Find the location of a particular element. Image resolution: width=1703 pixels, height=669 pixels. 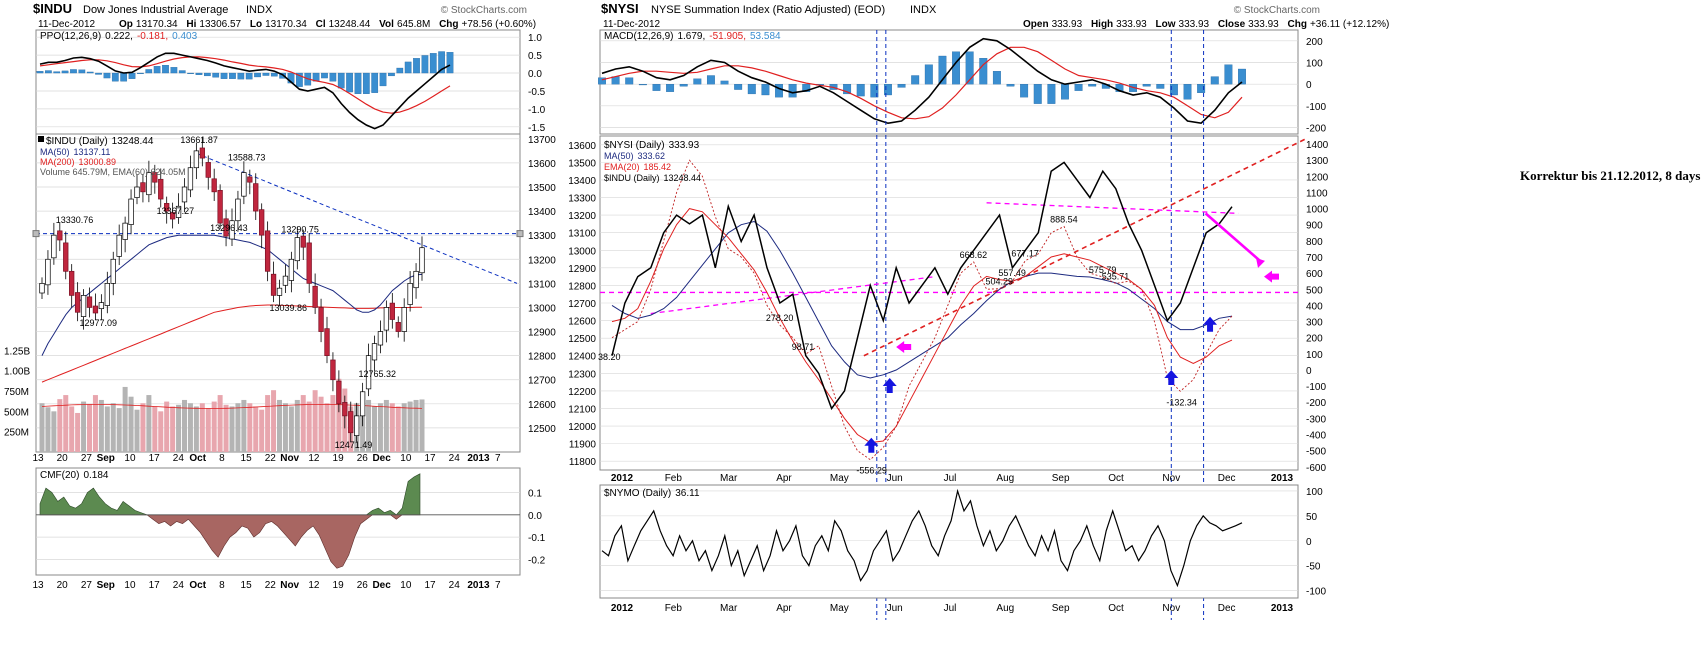

nymo-tick-label: -50 is located at coordinates (1313, 567).